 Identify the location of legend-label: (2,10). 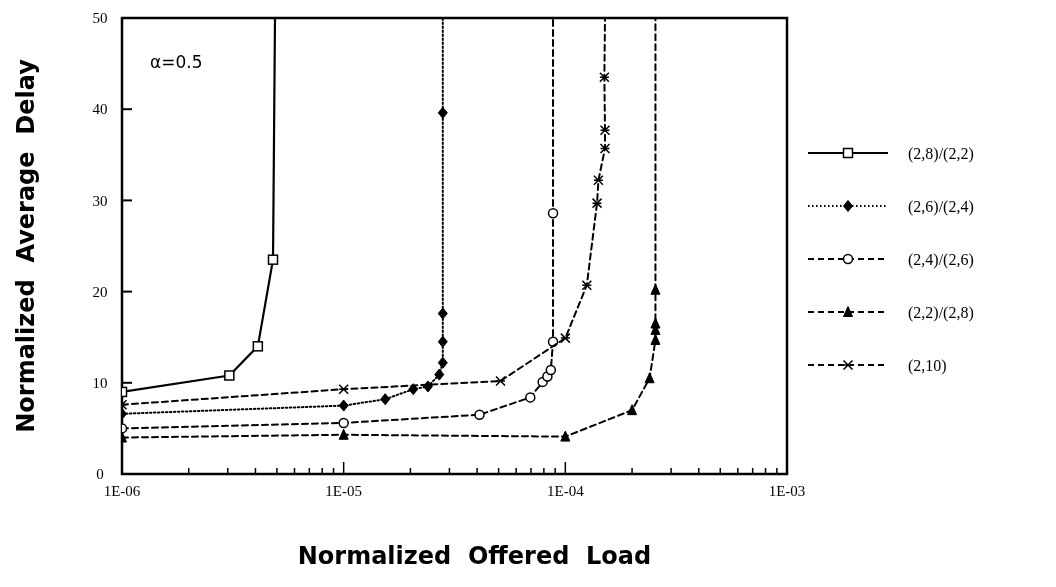
(927, 365).